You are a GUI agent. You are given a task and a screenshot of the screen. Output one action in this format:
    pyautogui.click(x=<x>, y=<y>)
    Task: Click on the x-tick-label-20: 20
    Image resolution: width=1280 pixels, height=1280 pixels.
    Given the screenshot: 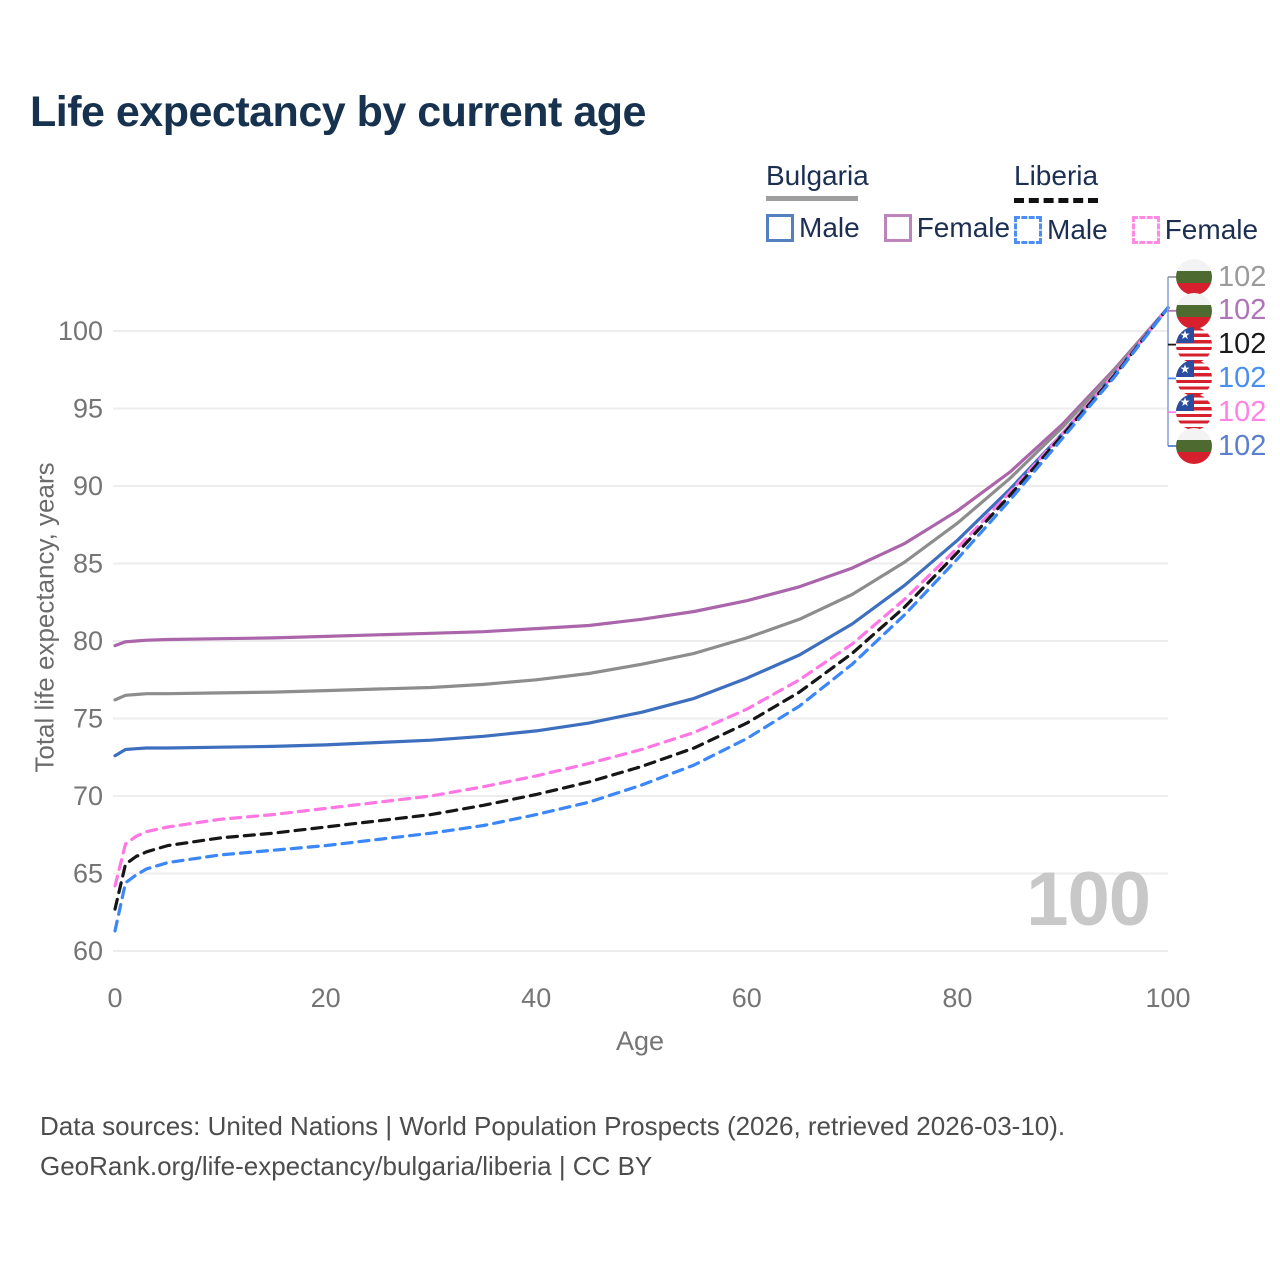 What is the action you would take?
    pyautogui.click(x=326, y=998)
    